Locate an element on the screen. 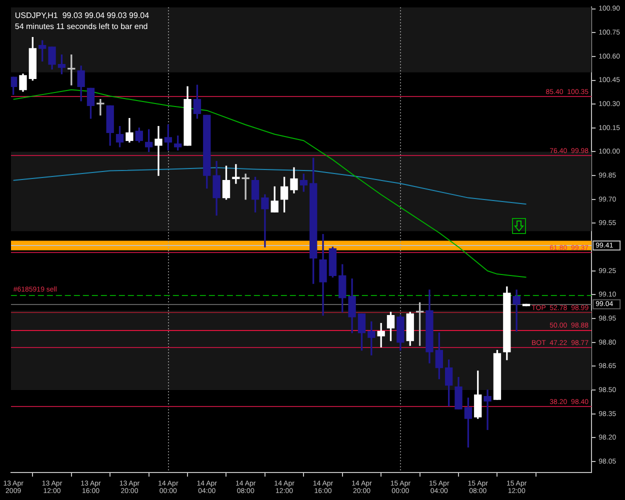 This screenshot has width=625, height=500. text: 54 minutes 11 seconds left to bar end is located at coordinates (81, 27).